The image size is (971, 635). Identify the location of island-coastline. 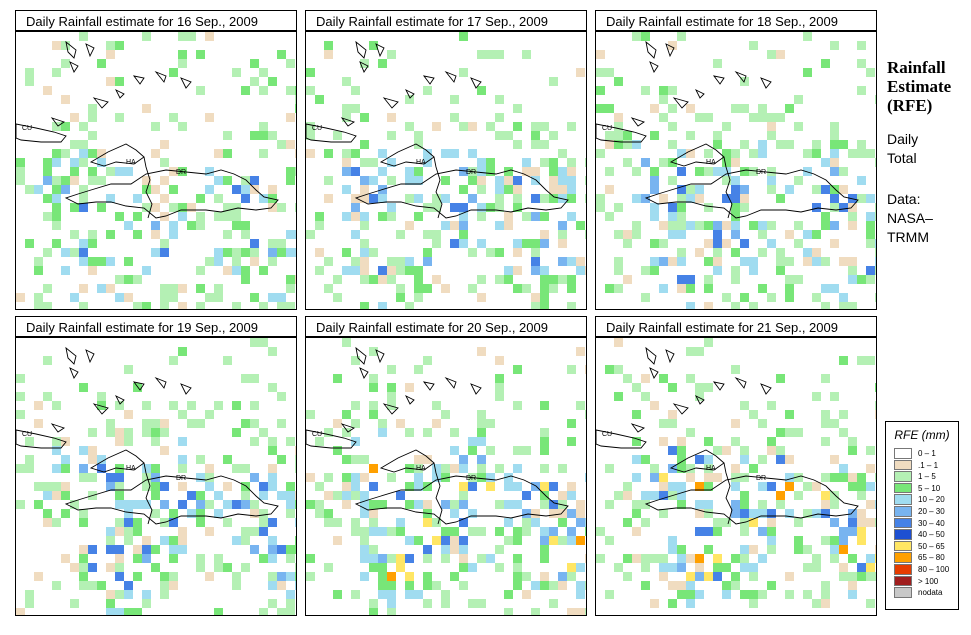
(409, 93).